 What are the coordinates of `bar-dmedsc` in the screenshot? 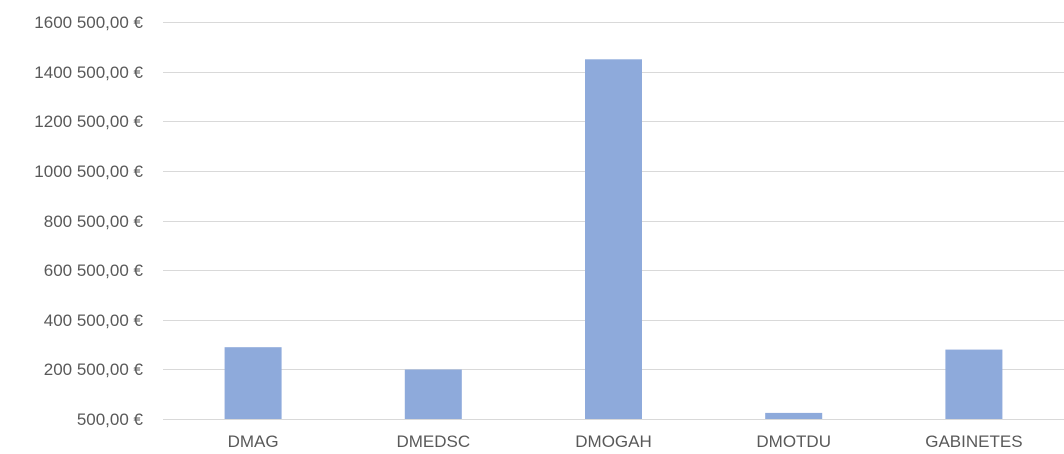 It's located at (433, 394).